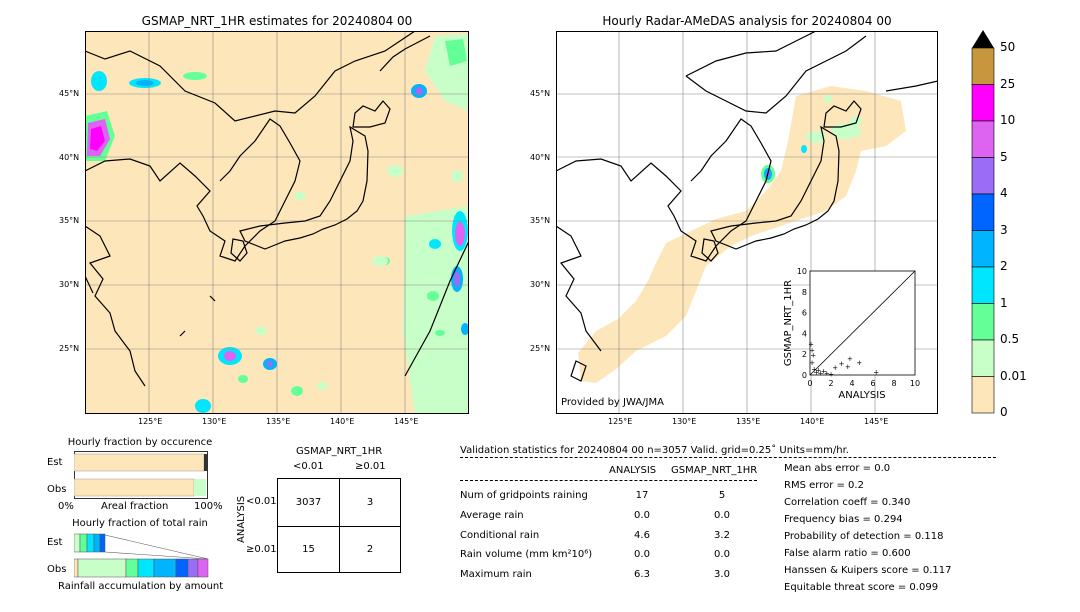 Image resolution: width=1080 pixels, height=612 pixels. Describe the element at coordinates (1013, 375) in the screenshot. I see `colorbar-label: 0.01` at that location.